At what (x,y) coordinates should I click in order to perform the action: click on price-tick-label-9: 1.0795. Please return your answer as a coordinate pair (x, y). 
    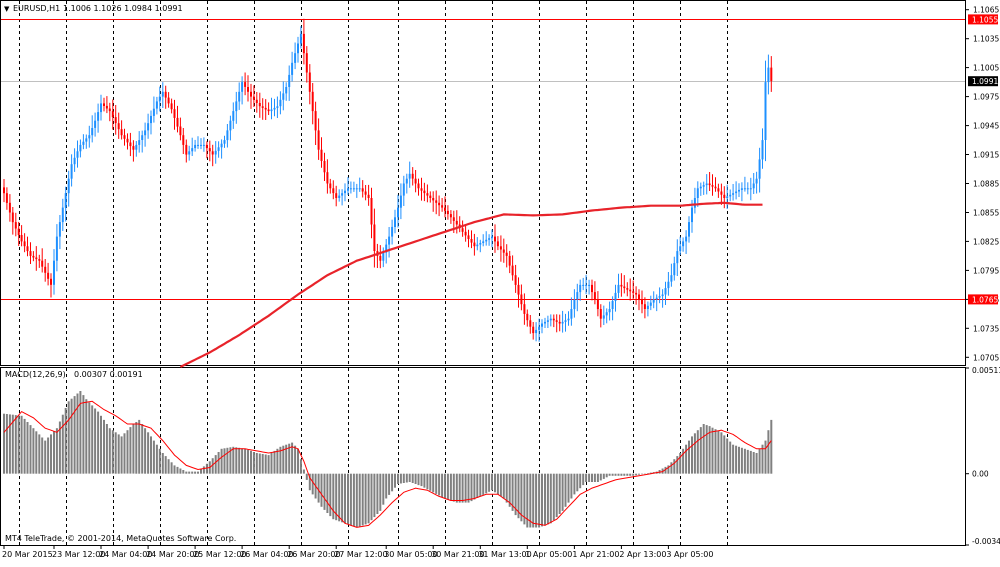
    Looking at the image, I should click on (986, 270).